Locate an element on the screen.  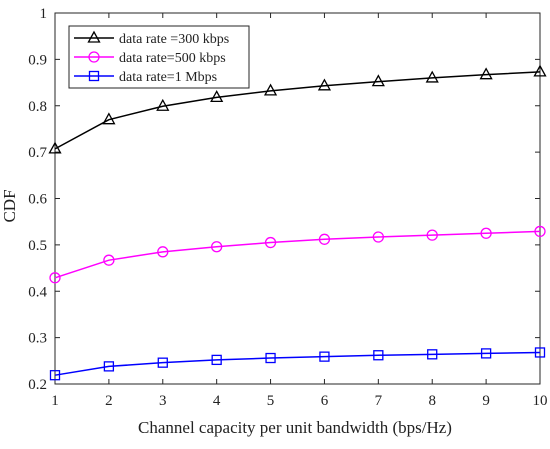
legend-item: data rate=500 kbps is located at coordinates (150, 58).